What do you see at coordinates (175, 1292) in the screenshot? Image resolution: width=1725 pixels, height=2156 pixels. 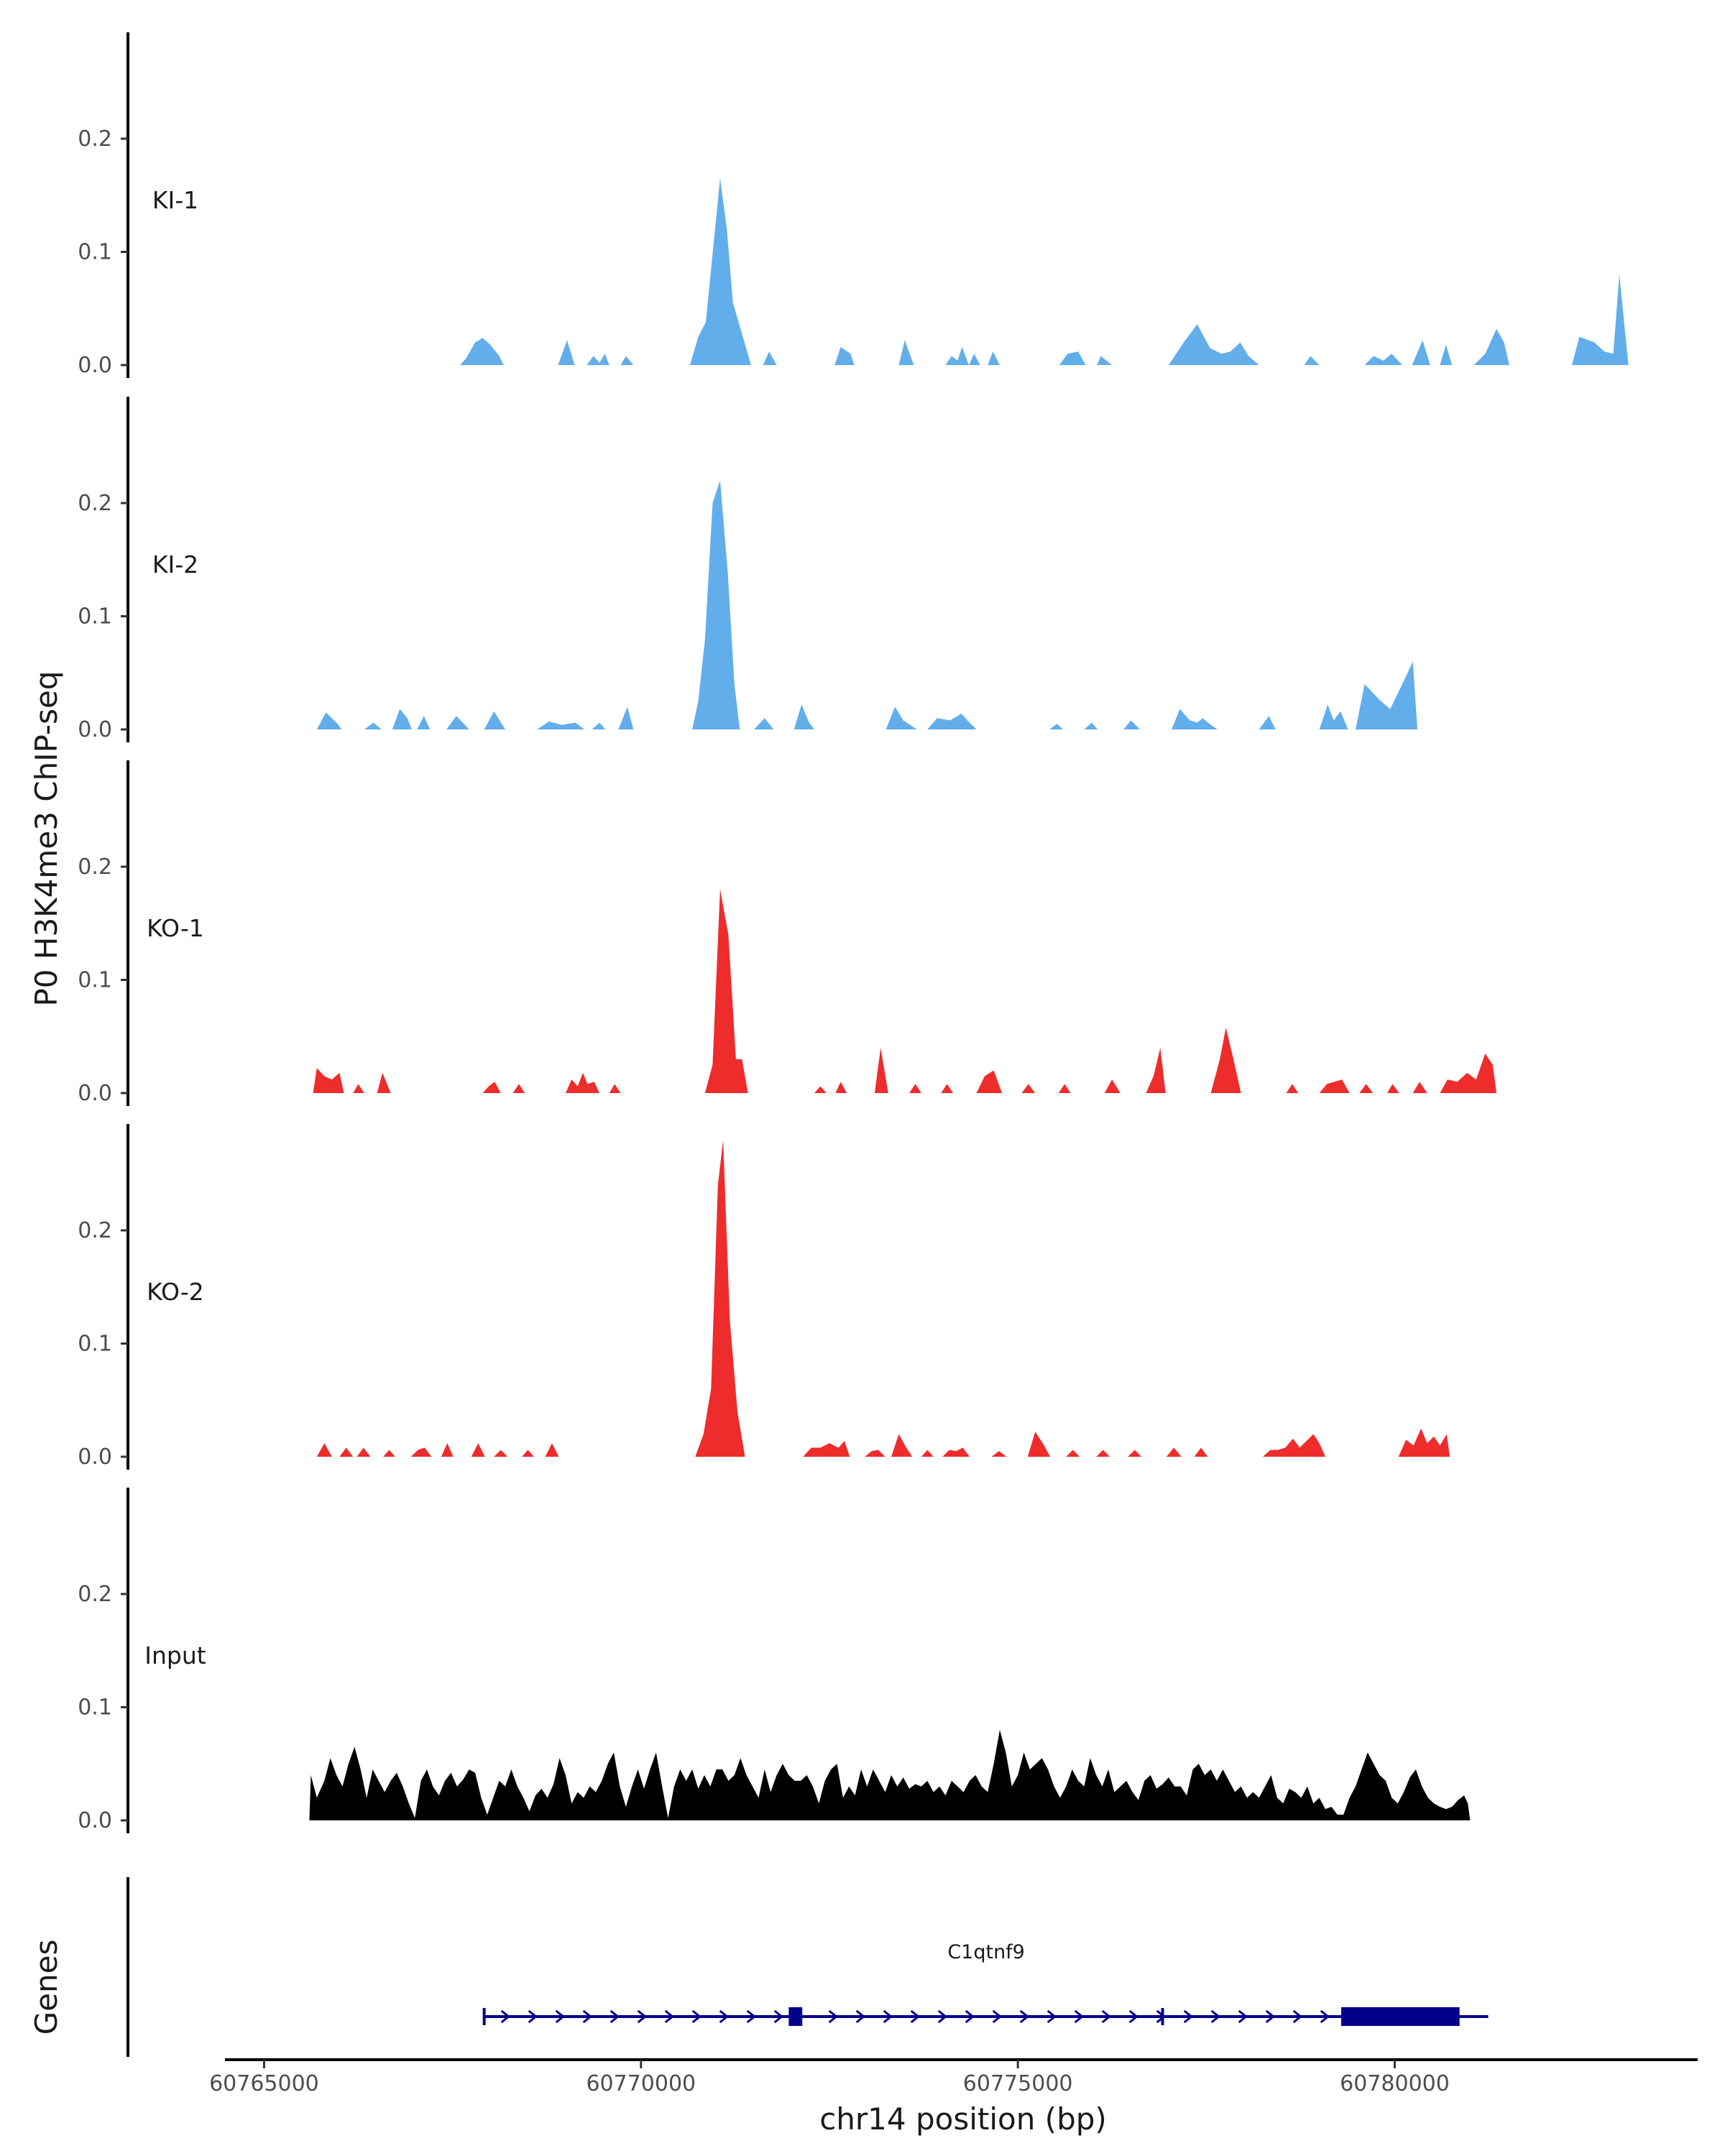 I see `track-label: KO-2` at bounding box center [175, 1292].